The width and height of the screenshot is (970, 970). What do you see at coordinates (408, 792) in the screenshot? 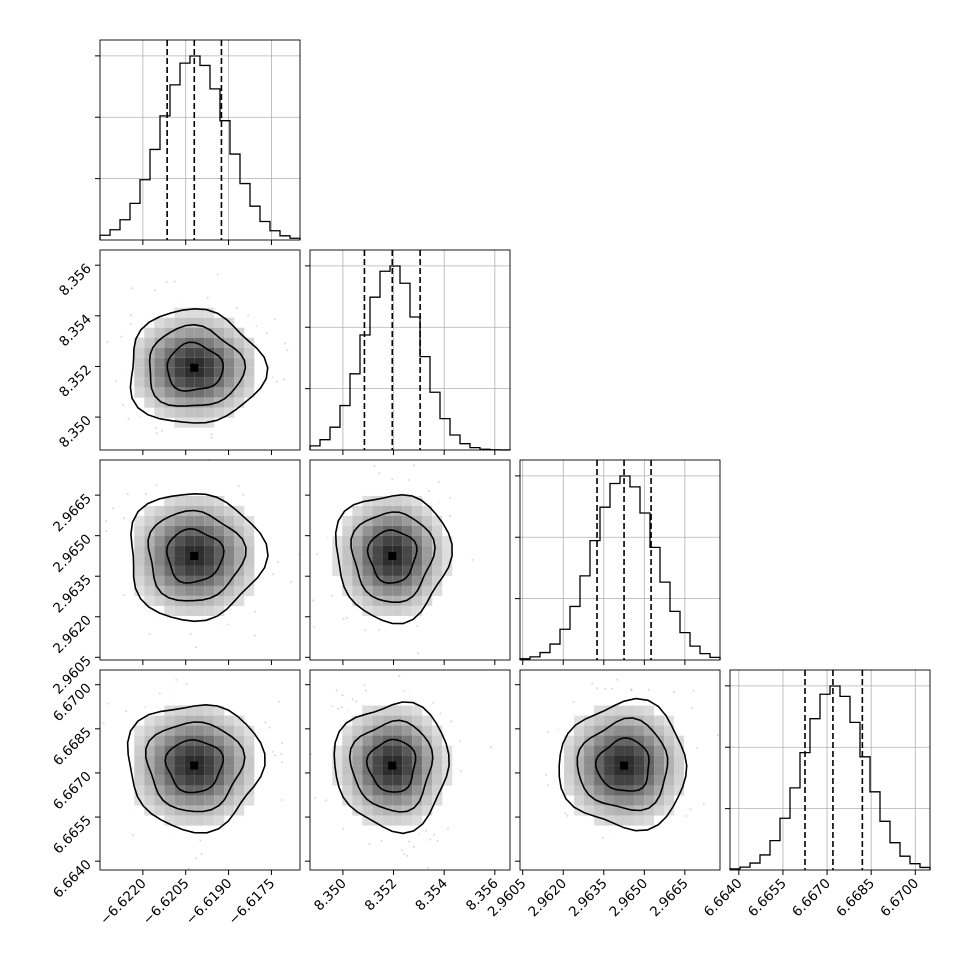
I see `density-panel-4-2: 8.350 8.352 8.354 8.356` at bounding box center [408, 792].